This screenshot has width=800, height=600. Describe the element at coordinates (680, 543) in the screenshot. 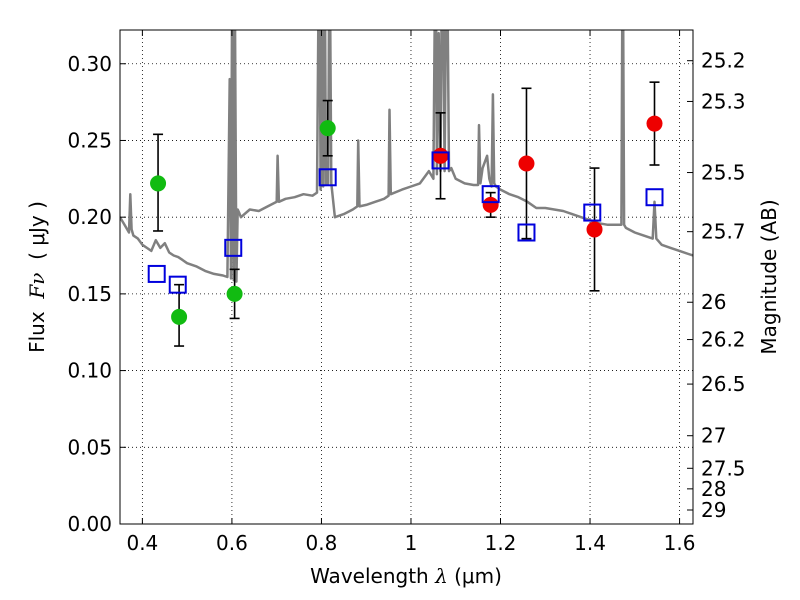

I see `x-tick-label: 1.6` at that location.